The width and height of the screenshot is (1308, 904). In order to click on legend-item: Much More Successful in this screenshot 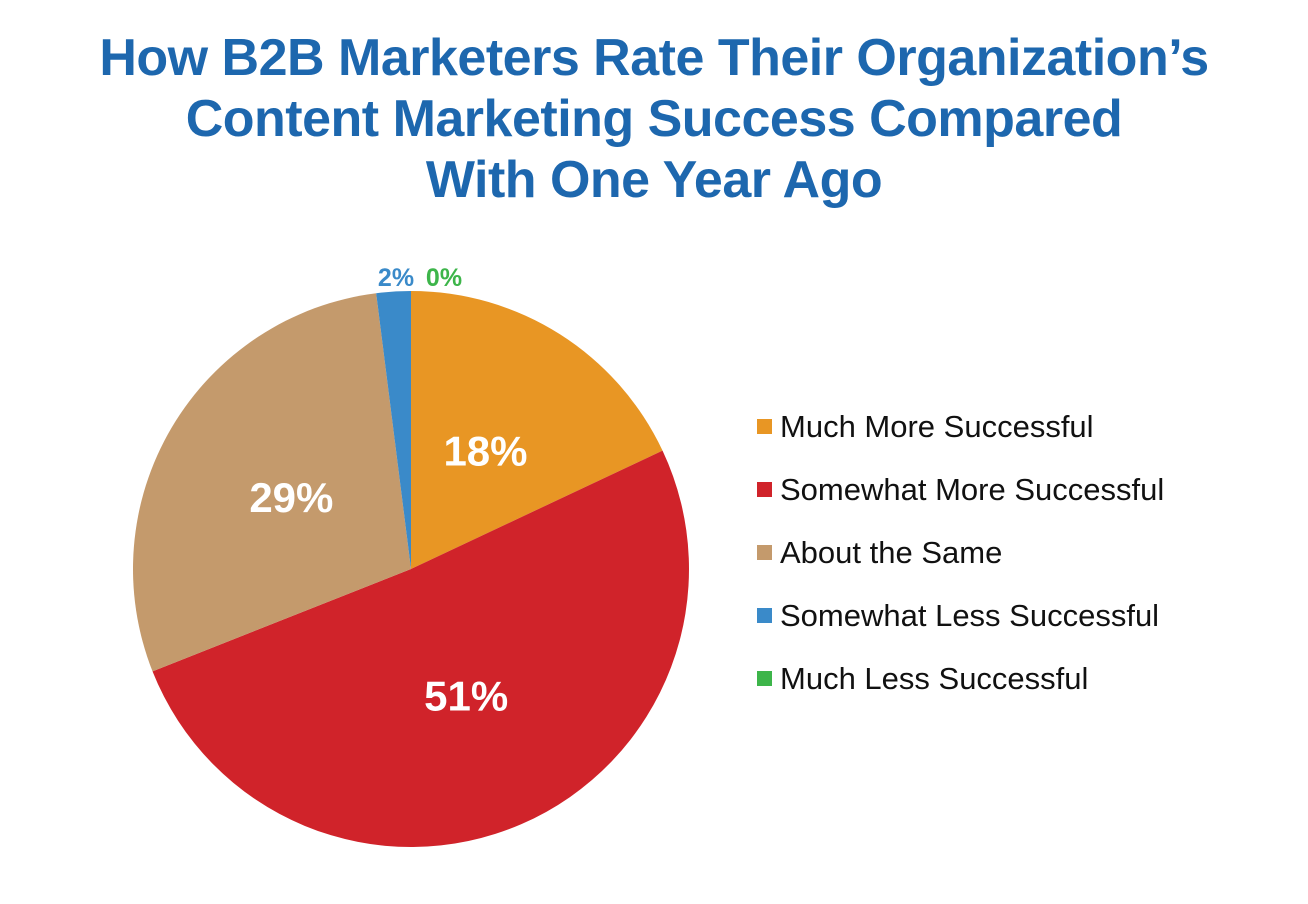, I will do `click(960, 426)`.